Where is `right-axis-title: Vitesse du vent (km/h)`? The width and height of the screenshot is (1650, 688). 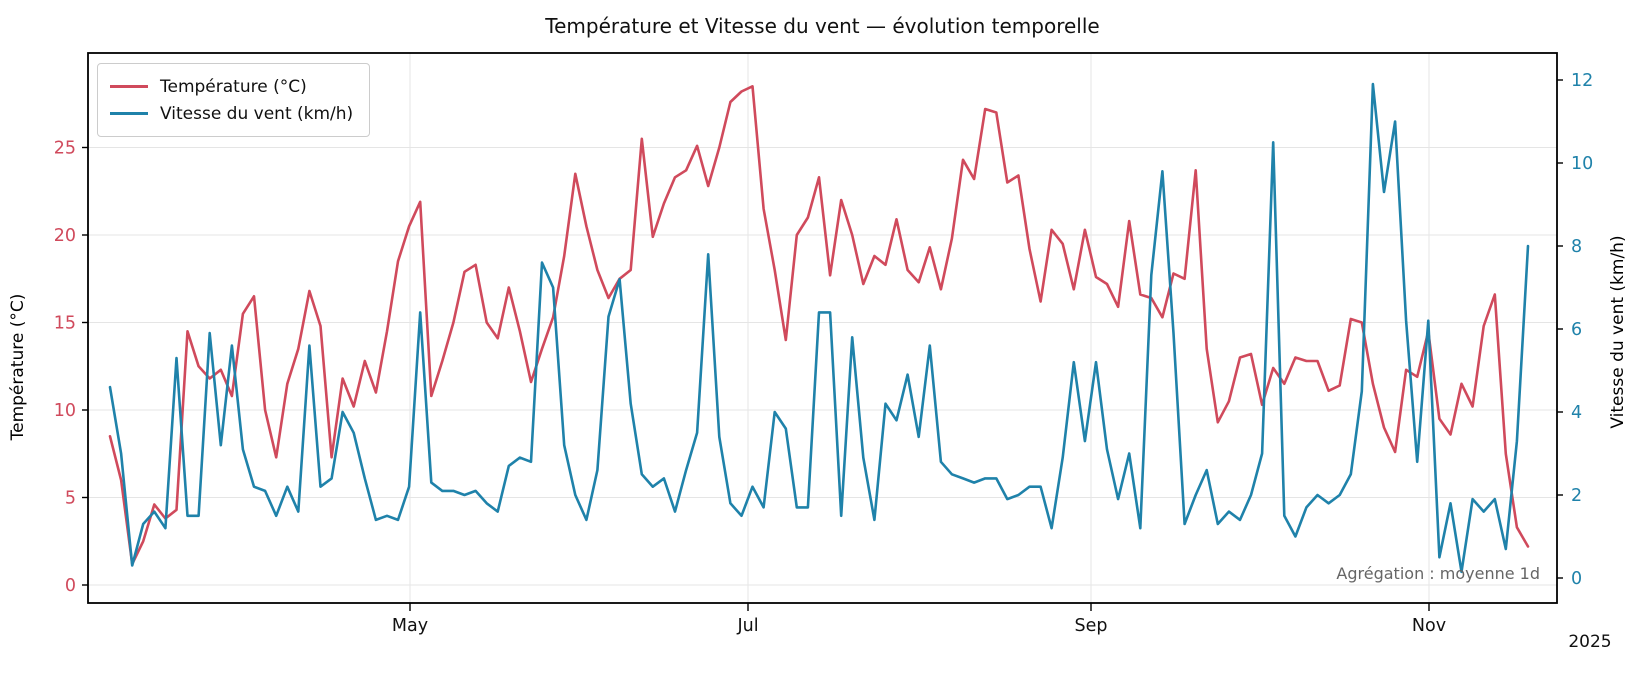 right-axis-title: Vitesse du vent (km/h) is located at coordinates (1618, 332).